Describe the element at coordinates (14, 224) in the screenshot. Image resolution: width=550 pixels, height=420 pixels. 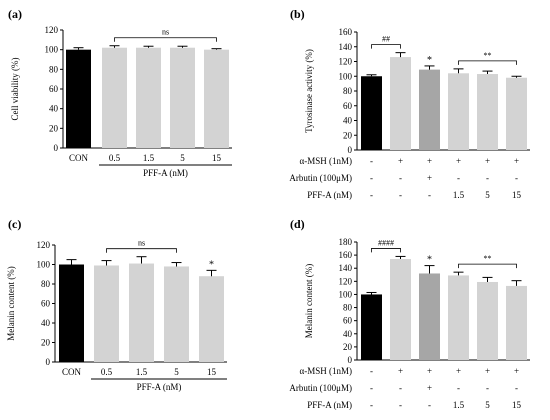
I see `panel-label: (c)` at that location.